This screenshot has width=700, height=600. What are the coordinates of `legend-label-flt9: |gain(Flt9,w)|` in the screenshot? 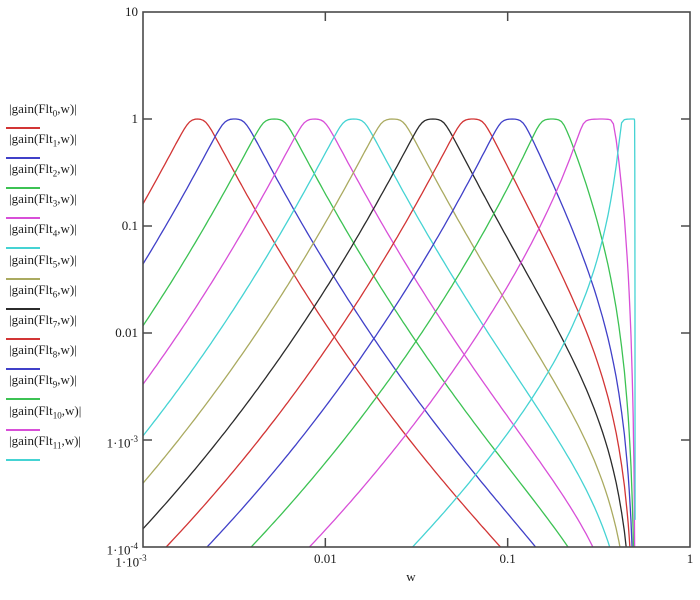 It's located at (43, 381).